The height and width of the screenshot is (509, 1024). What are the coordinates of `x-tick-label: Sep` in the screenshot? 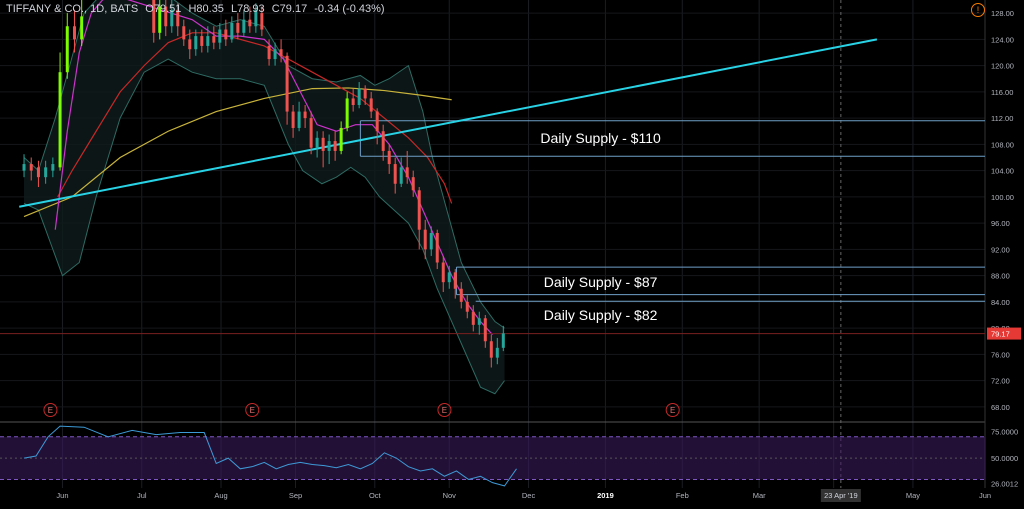 It's located at (295, 495).